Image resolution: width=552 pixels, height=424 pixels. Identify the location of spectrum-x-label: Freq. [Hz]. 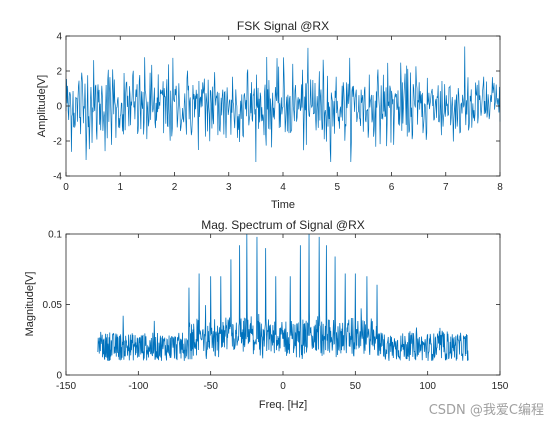
(283, 405).